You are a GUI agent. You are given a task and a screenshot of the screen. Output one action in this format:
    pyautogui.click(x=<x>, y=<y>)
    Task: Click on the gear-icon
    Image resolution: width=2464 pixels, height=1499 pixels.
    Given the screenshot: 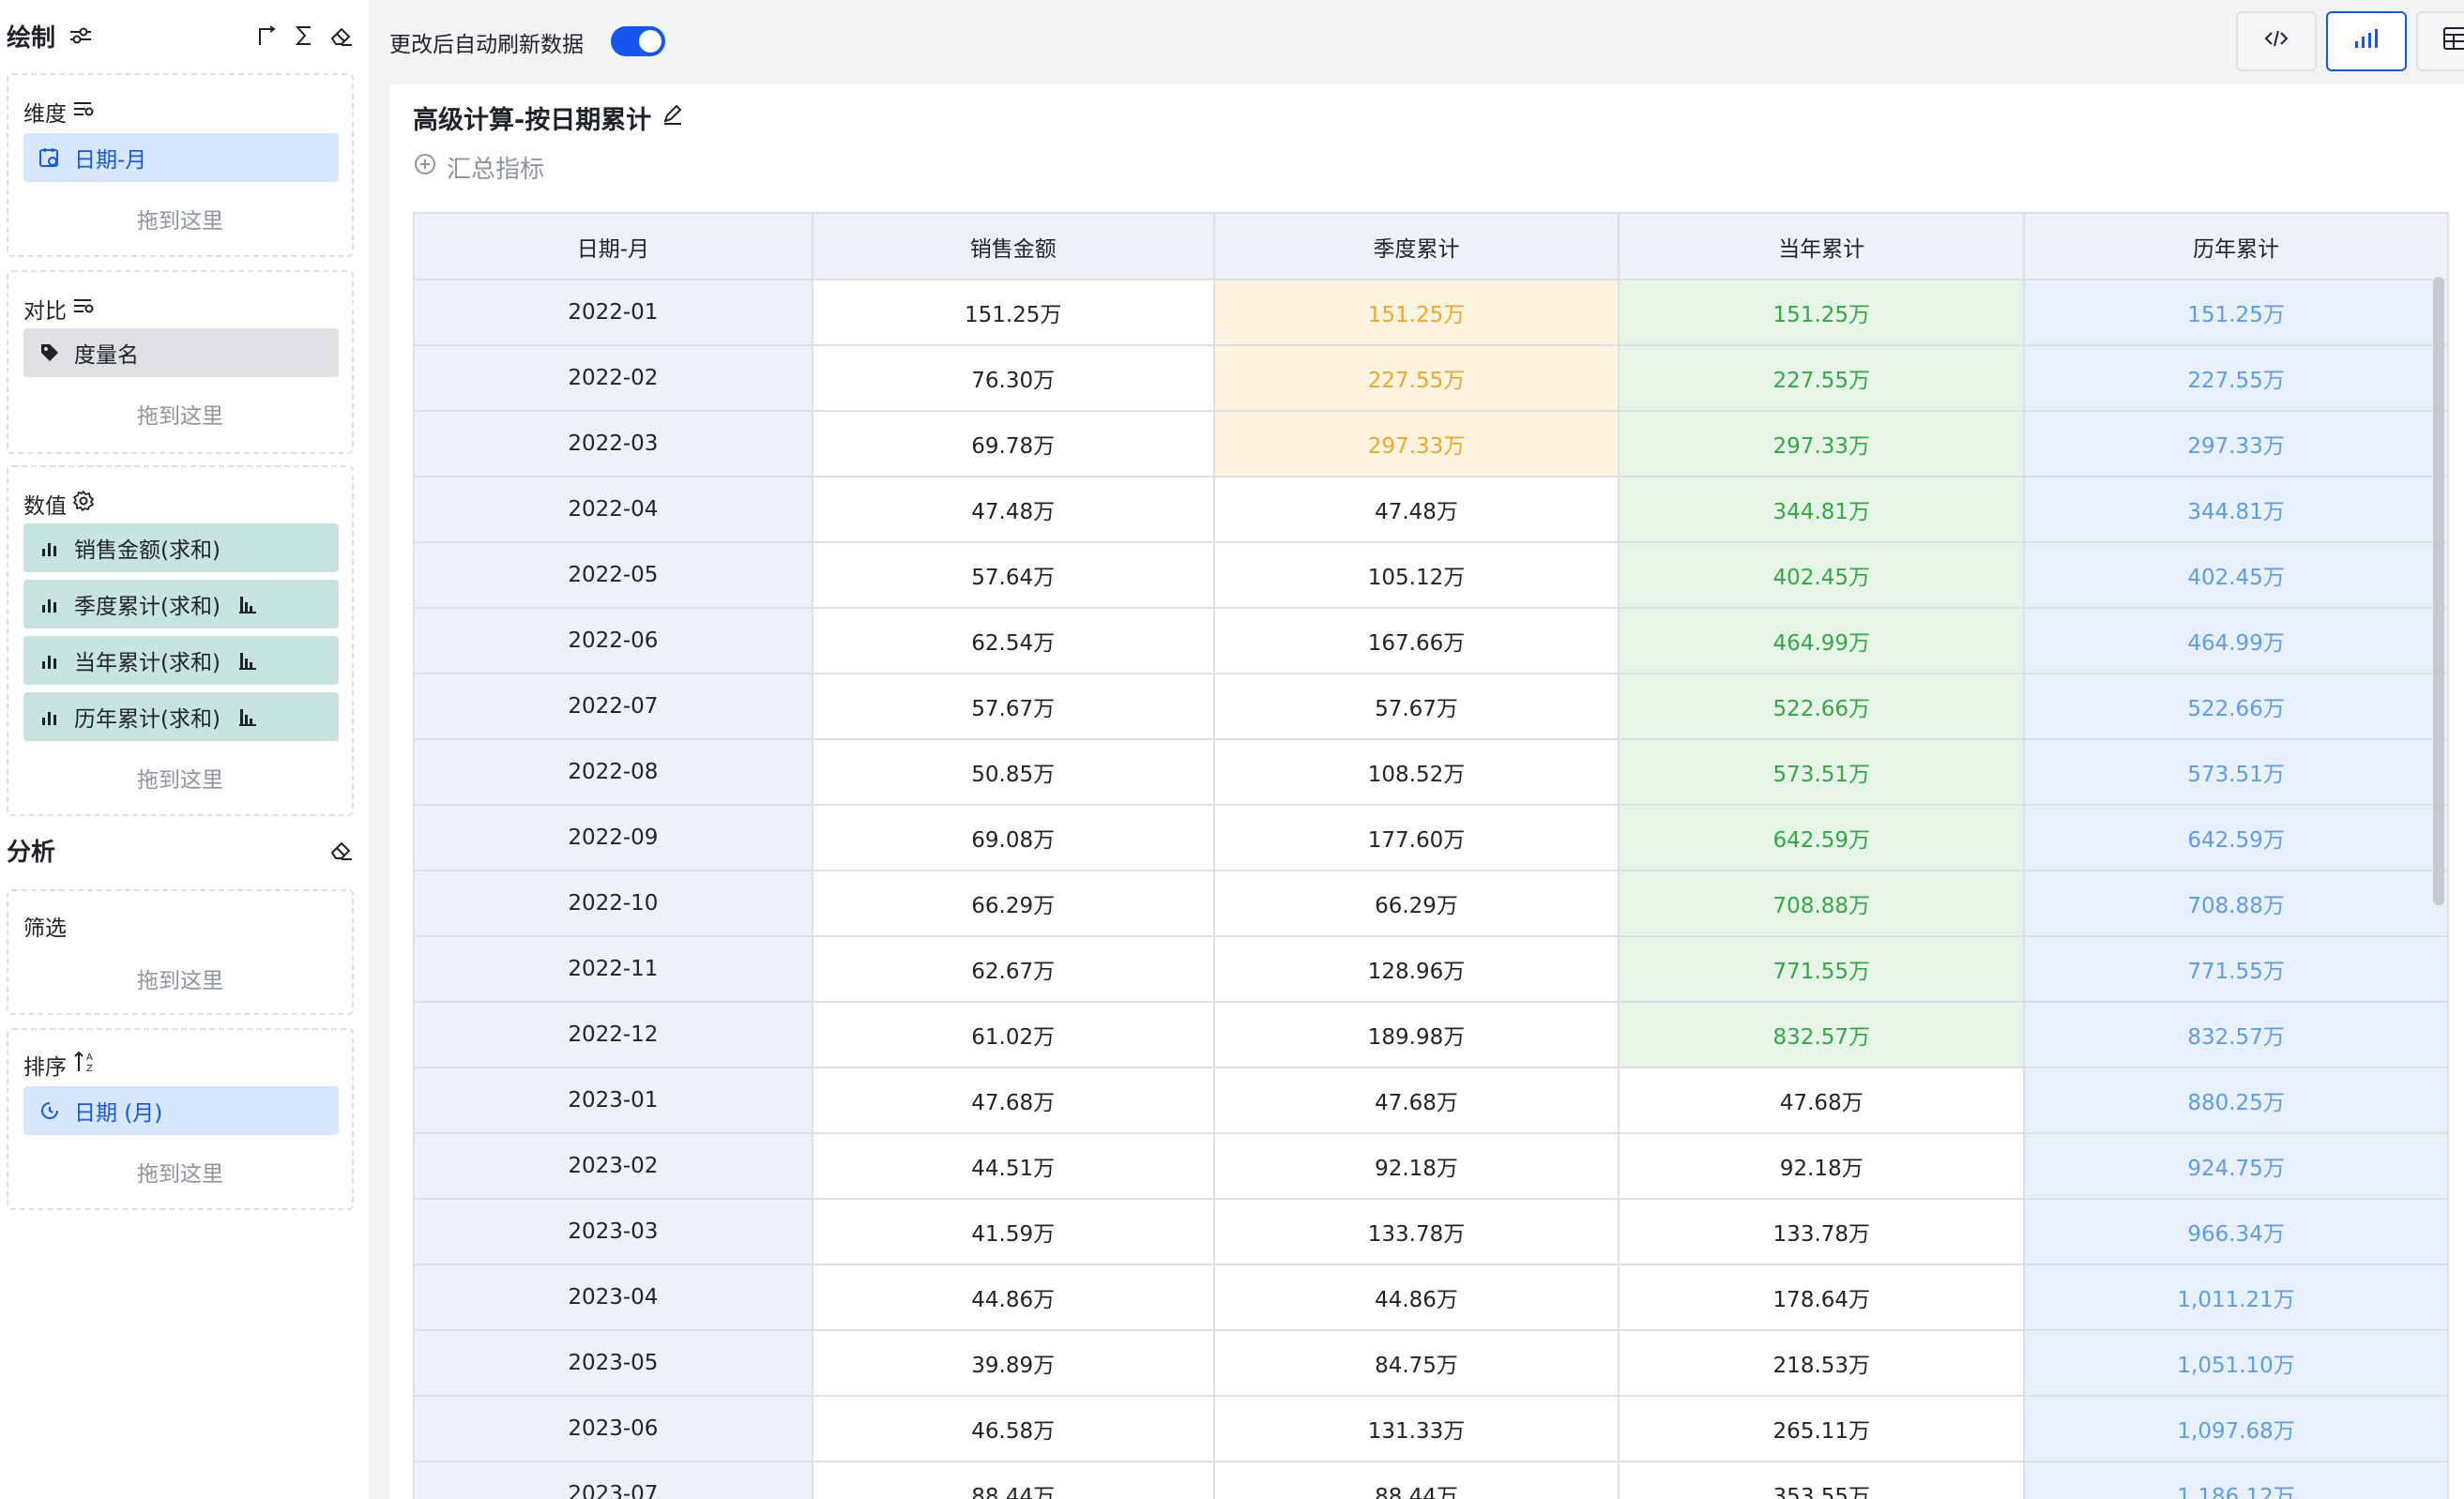 What is the action you would take?
    pyautogui.click(x=83, y=504)
    